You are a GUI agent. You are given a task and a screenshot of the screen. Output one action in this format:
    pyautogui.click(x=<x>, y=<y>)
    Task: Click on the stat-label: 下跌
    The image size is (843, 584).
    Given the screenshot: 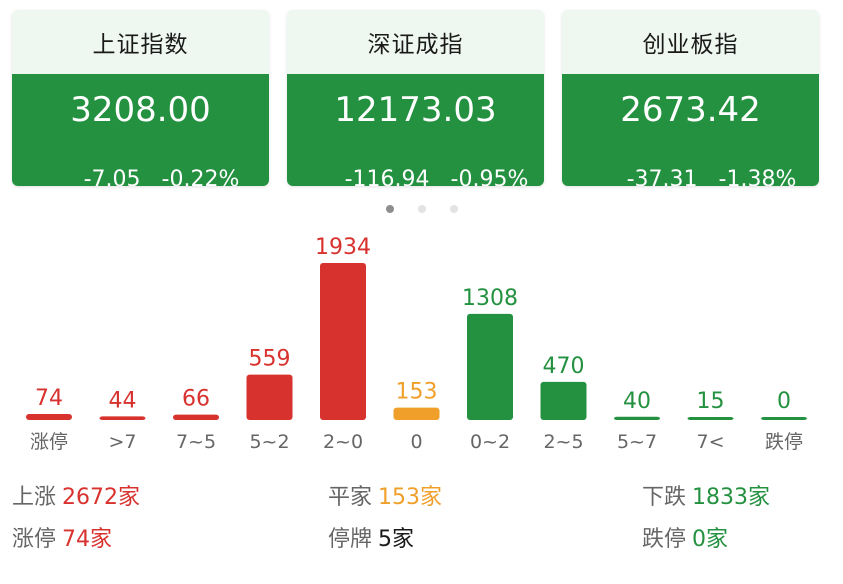 What is the action you would take?
    pyautogui.click(x=664, y=497)
    